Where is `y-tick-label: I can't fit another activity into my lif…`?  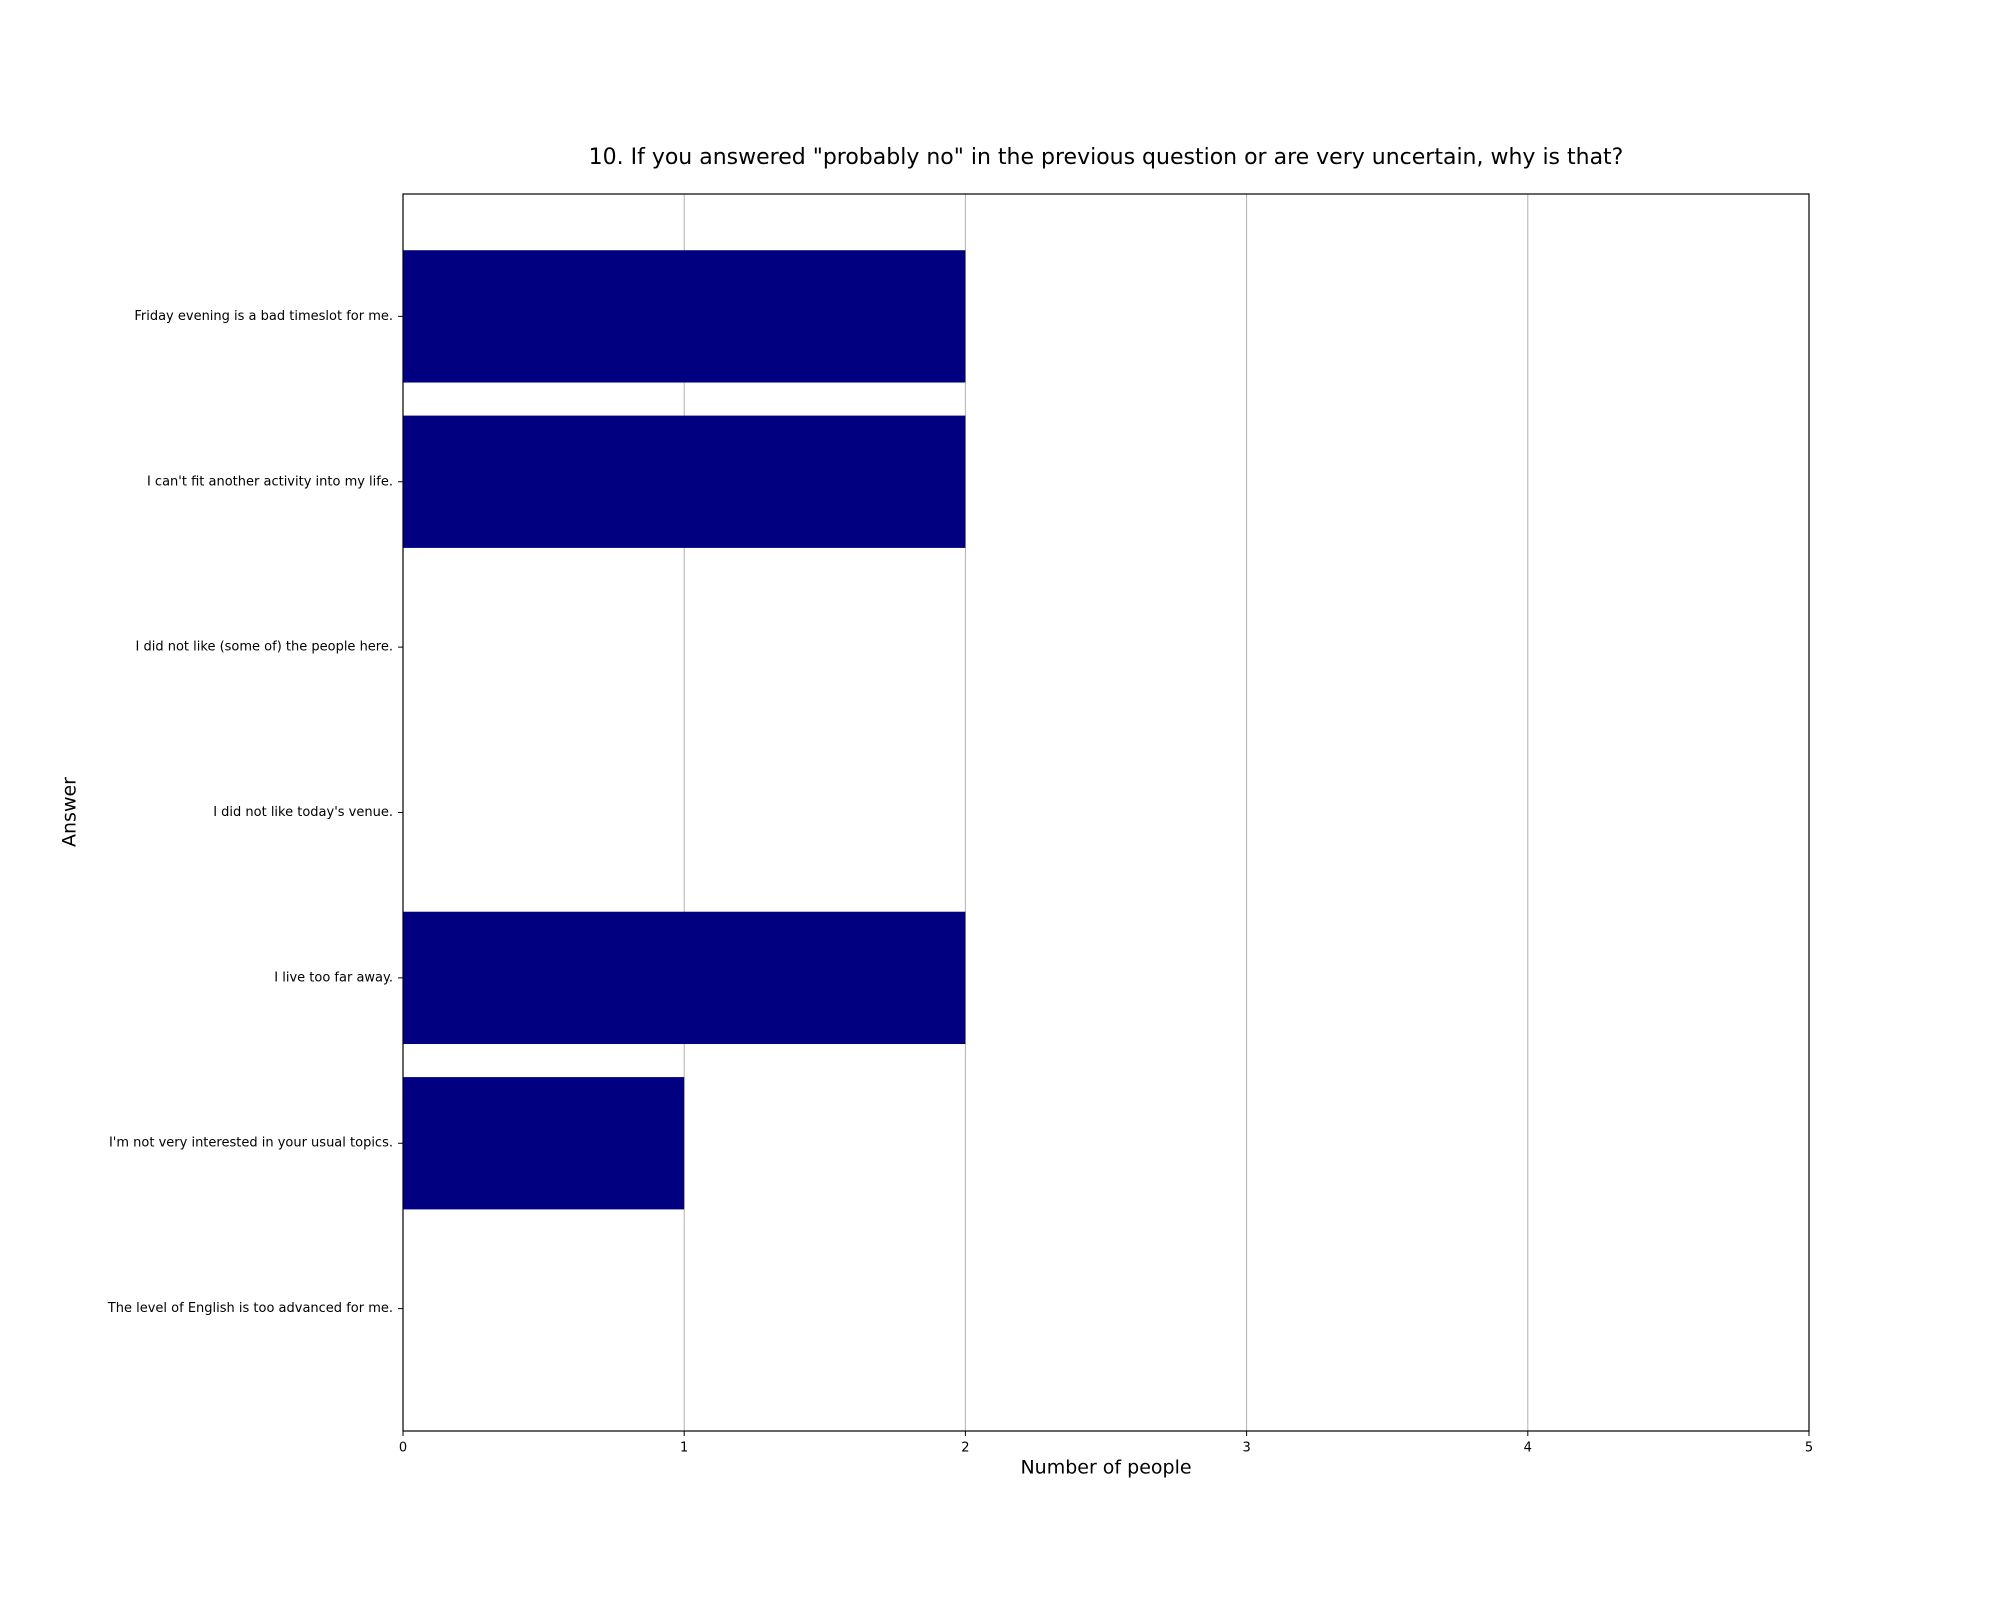 y-tick-label: I can't fit another activity into my lif… is located at coordinates (270, 481).